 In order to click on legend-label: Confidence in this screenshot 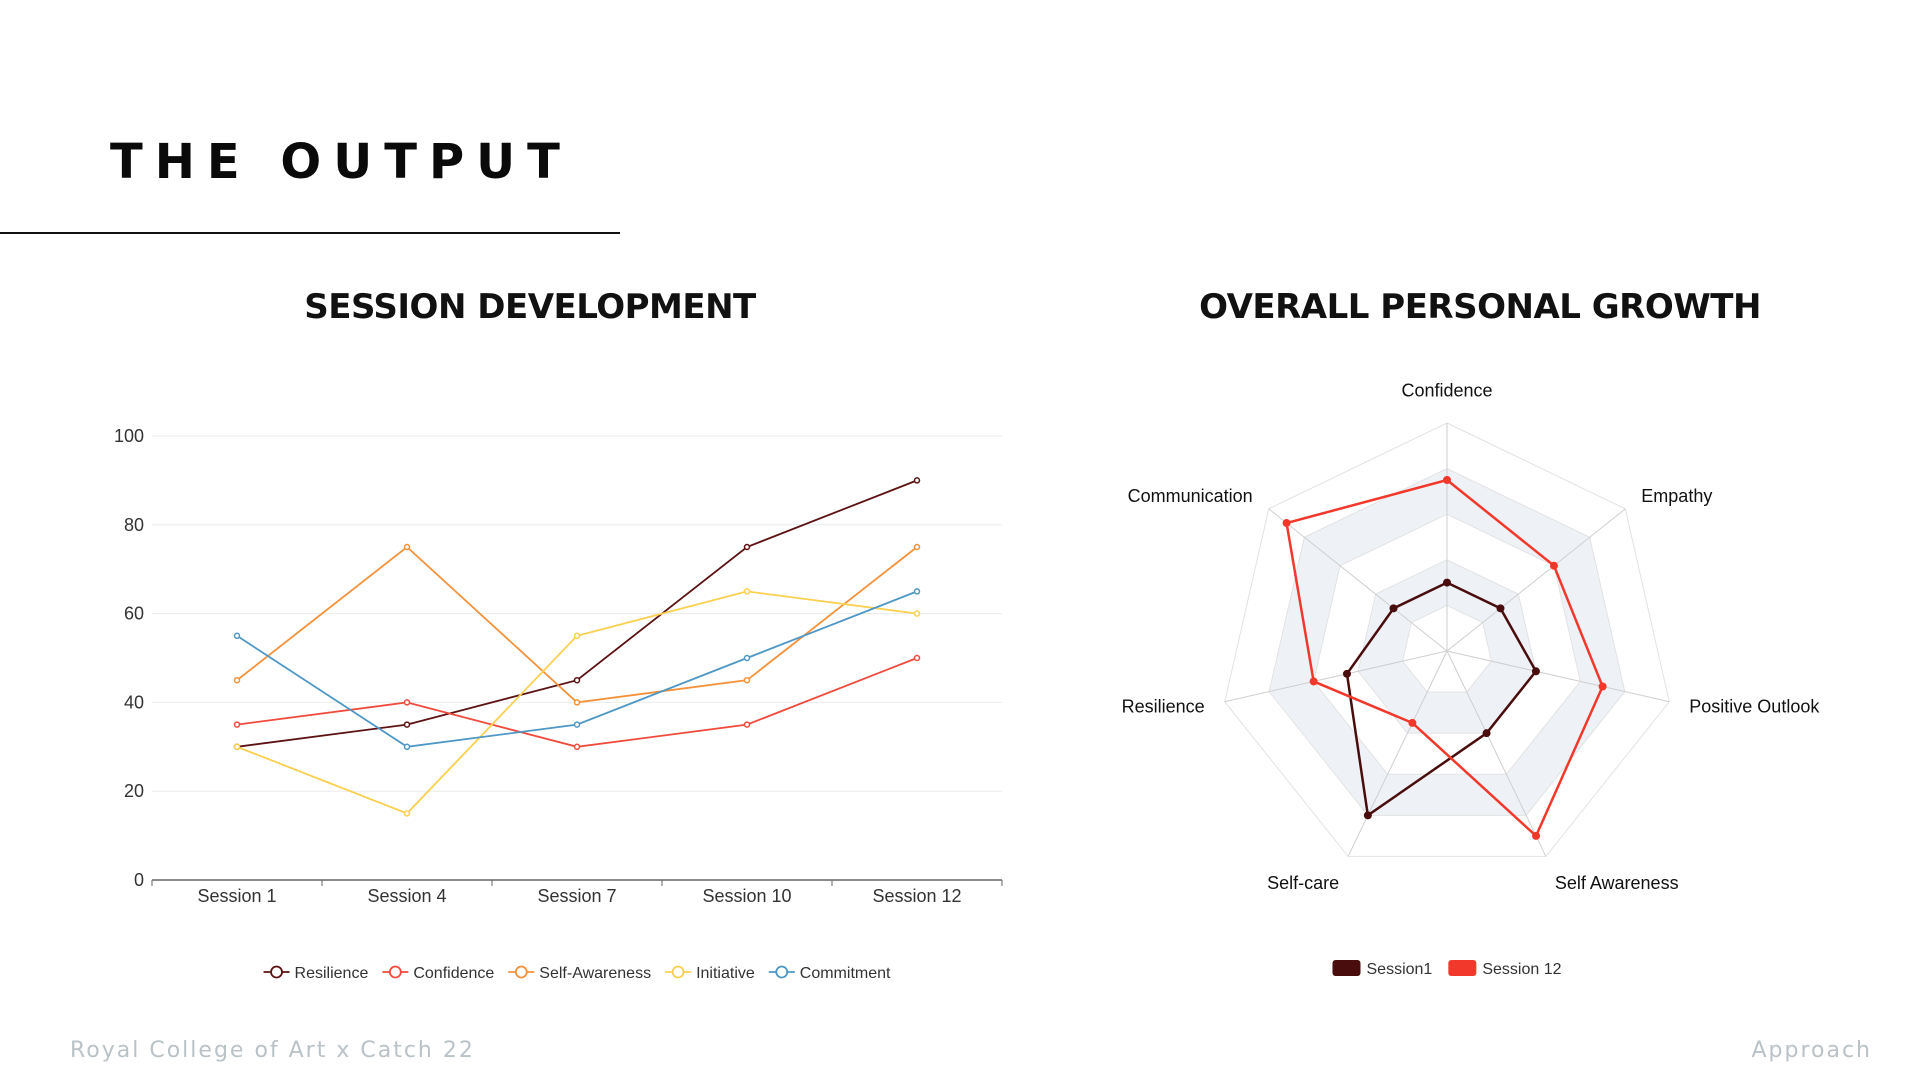, I will do `click(453, 973)`.